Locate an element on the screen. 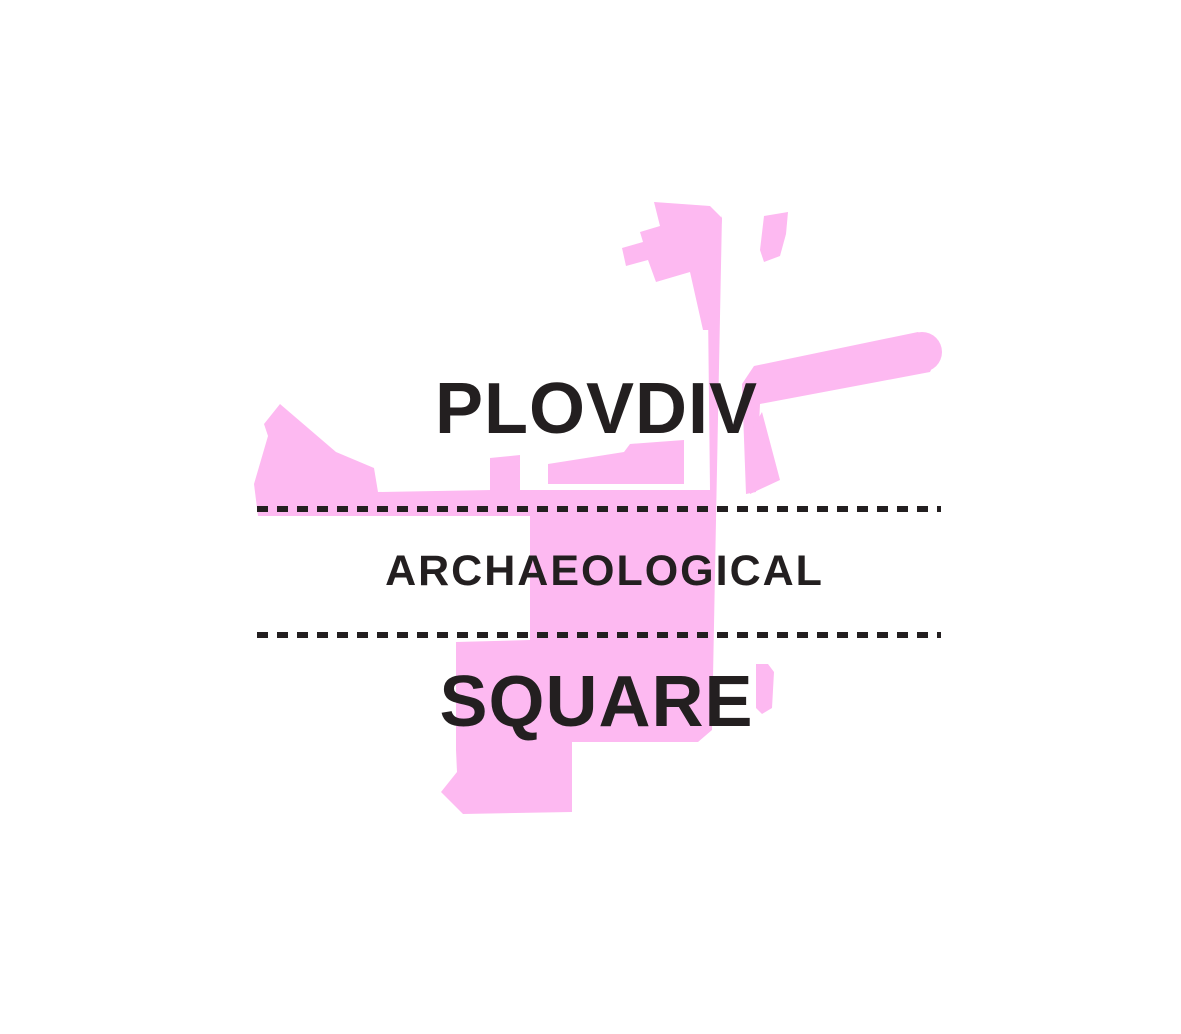  logo-line-archaeological: ARCHAEOLOGICAL is located at coordinates (604, 571).